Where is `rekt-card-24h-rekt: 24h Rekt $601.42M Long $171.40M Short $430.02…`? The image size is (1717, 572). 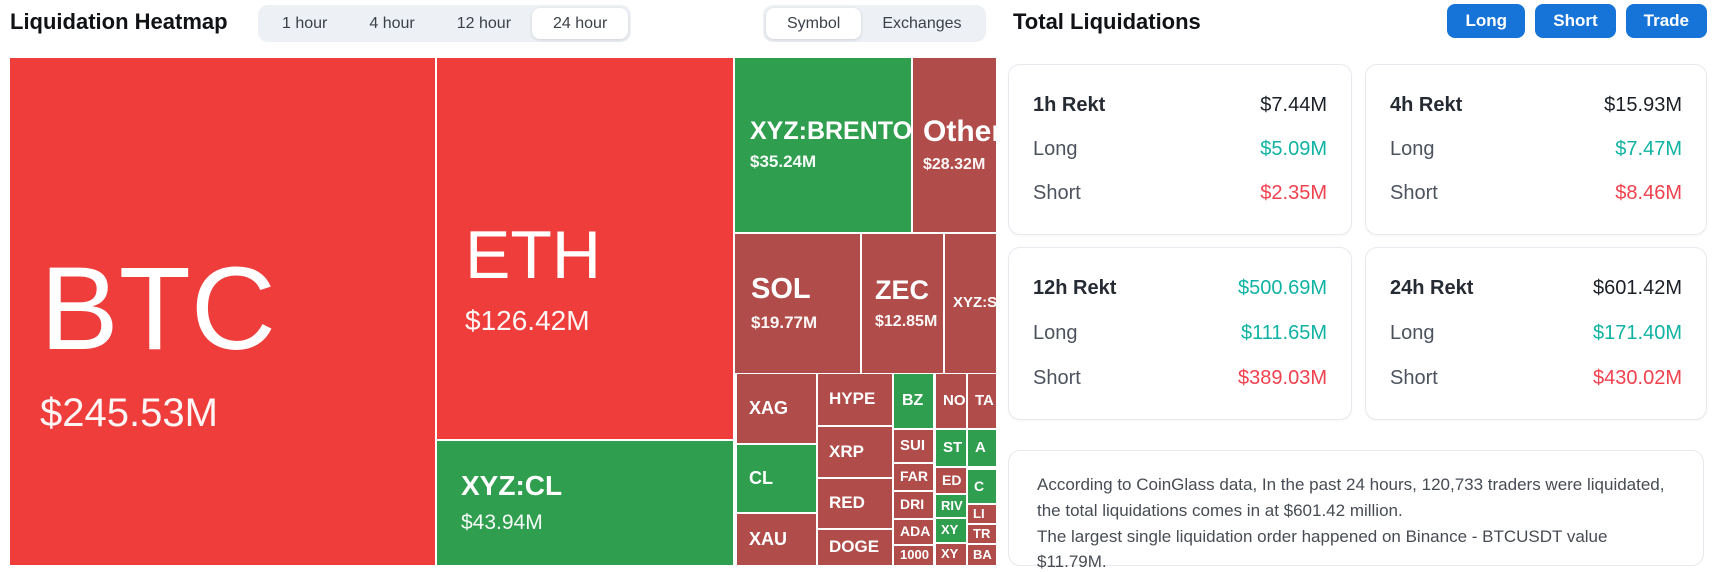 rekt-card-24h-rekt: 24h Rekt $601.42M Long $171.40M Short $430.02… is located at coordinates (1536, 333).